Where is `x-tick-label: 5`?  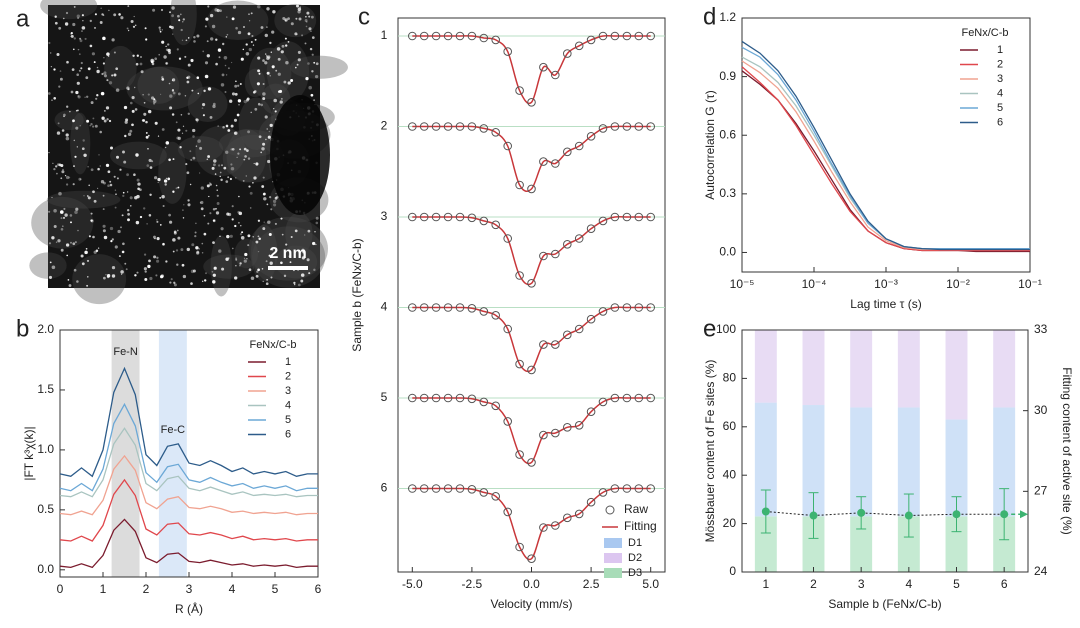
x-tick-label: 5 is located at coordinates (275, 589).